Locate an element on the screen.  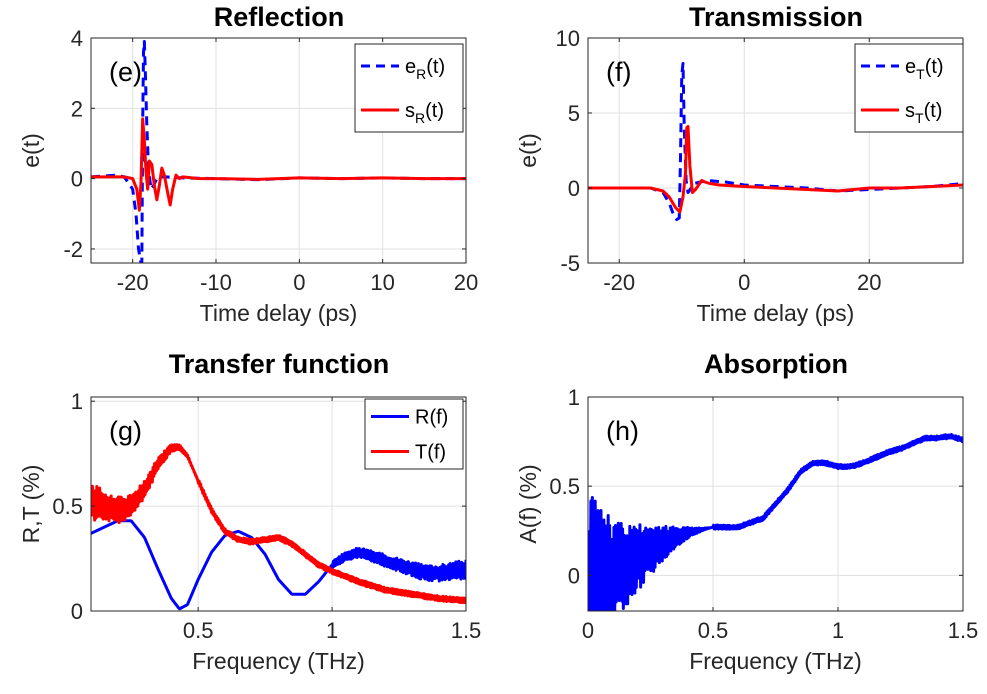
transmission-xtick-label: 0 is located at coordinates (744, 282).